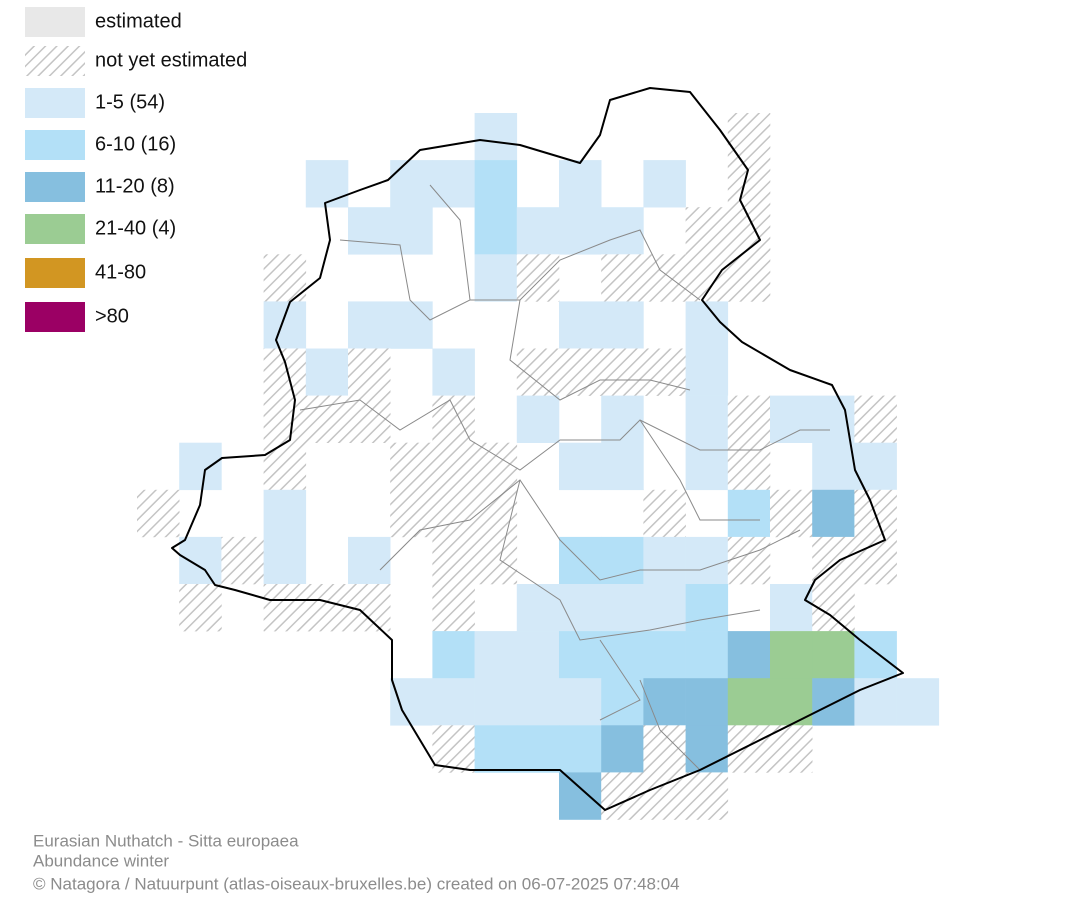  I want to click on legend-label: 1-5 (54), so click(130, 102).